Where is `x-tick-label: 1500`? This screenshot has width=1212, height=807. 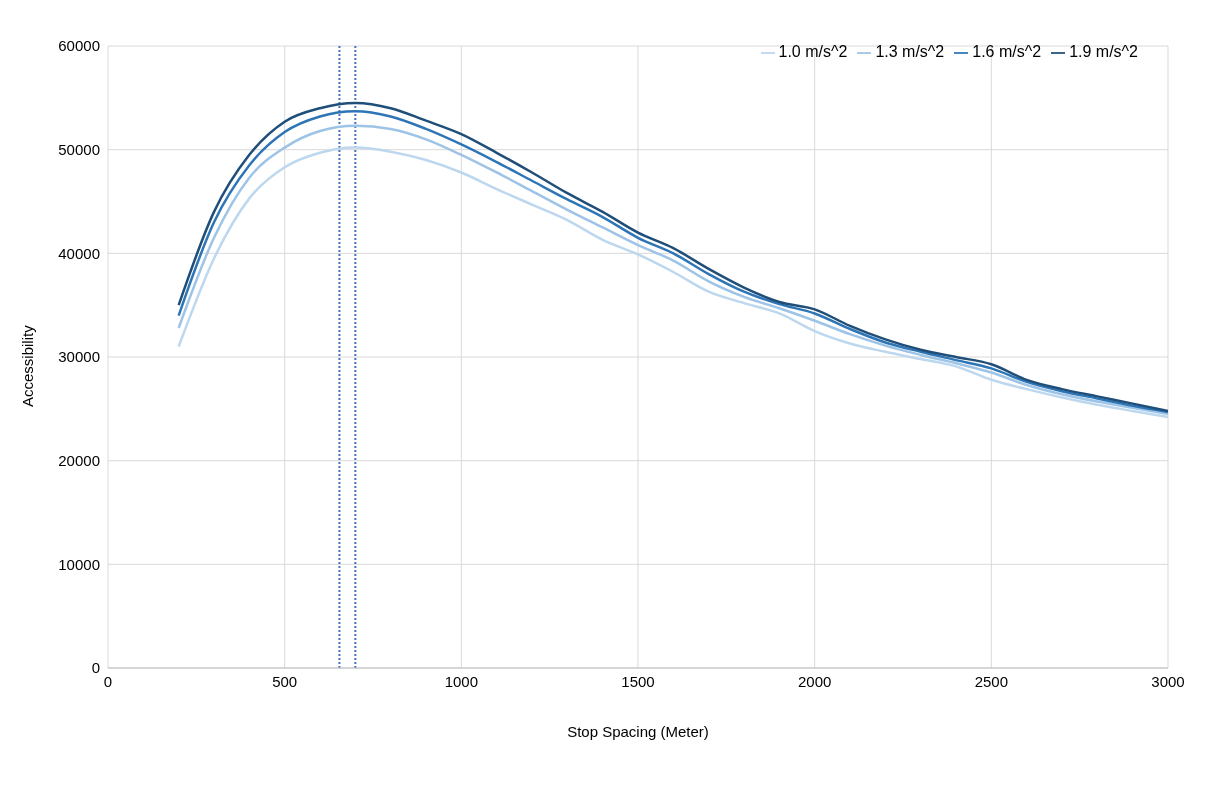
x-tick-label: 1500 is located at coordinates (638, 681).